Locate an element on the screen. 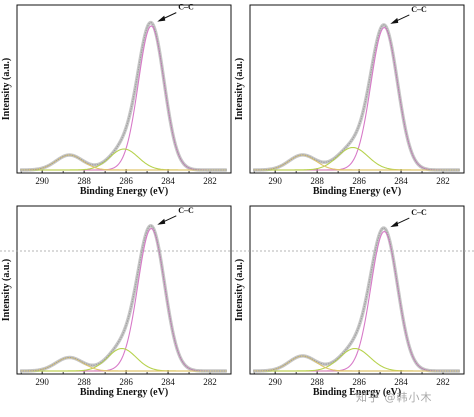 This screenshot has width=474, height=417. watermark: 知乎 @韩小木 is located at coordinates (394, 397).